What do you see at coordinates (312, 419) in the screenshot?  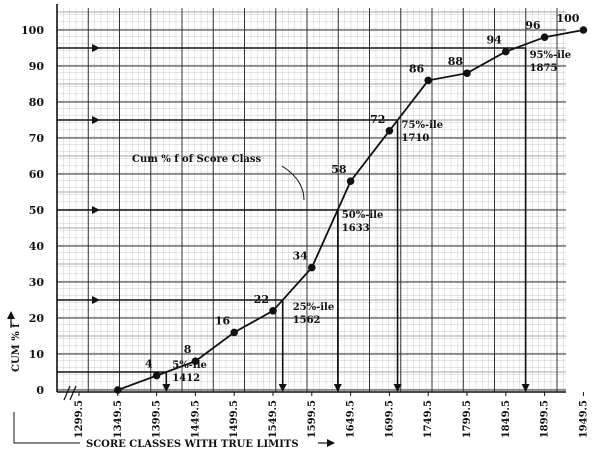 I see `x-tick-label: 1599.5` at bounding box center [312, 419].